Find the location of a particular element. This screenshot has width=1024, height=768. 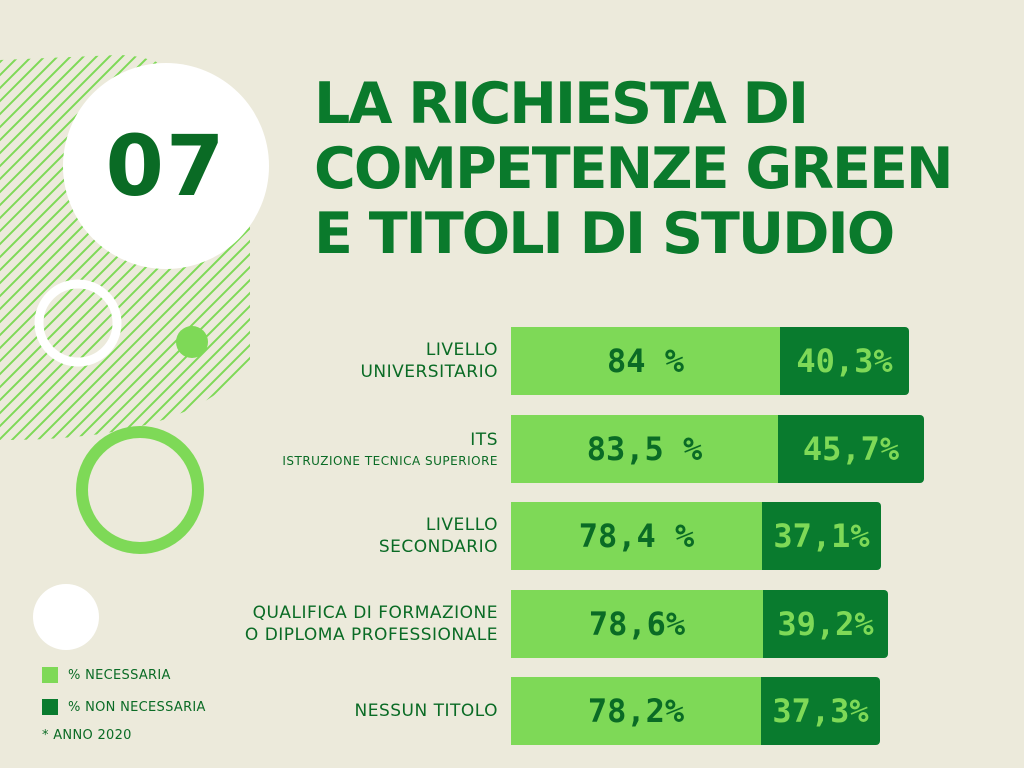

category-label-text: ITS is located at coordinates (484, 440).